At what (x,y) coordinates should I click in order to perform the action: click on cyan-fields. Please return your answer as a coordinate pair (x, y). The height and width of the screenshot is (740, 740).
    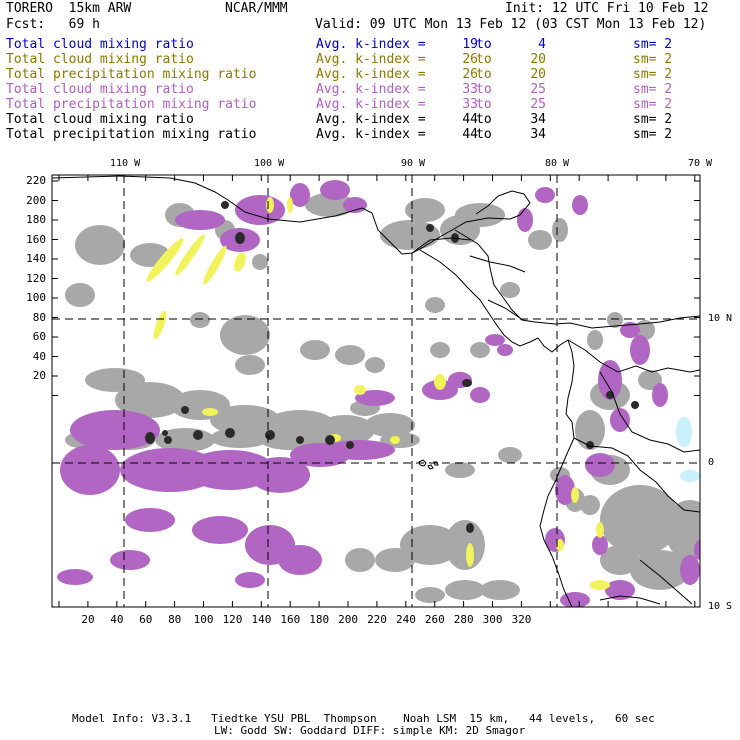
    Looking at the image, I should click on (688, 449).